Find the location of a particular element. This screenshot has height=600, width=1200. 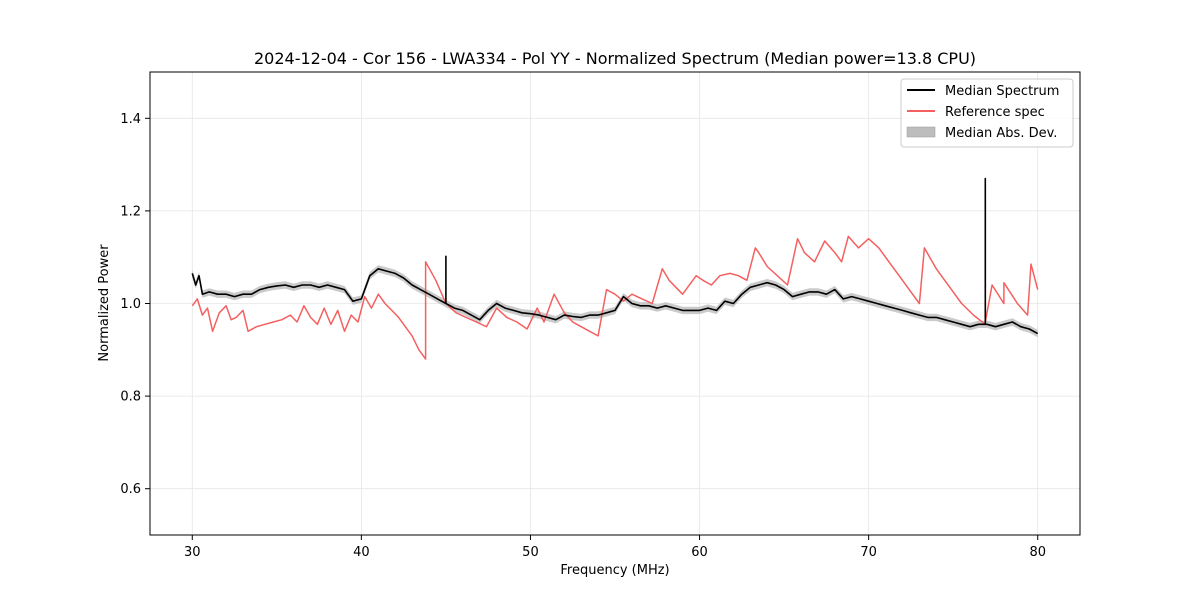

x-tick-label: 50 is located at coordinates (530, 552).